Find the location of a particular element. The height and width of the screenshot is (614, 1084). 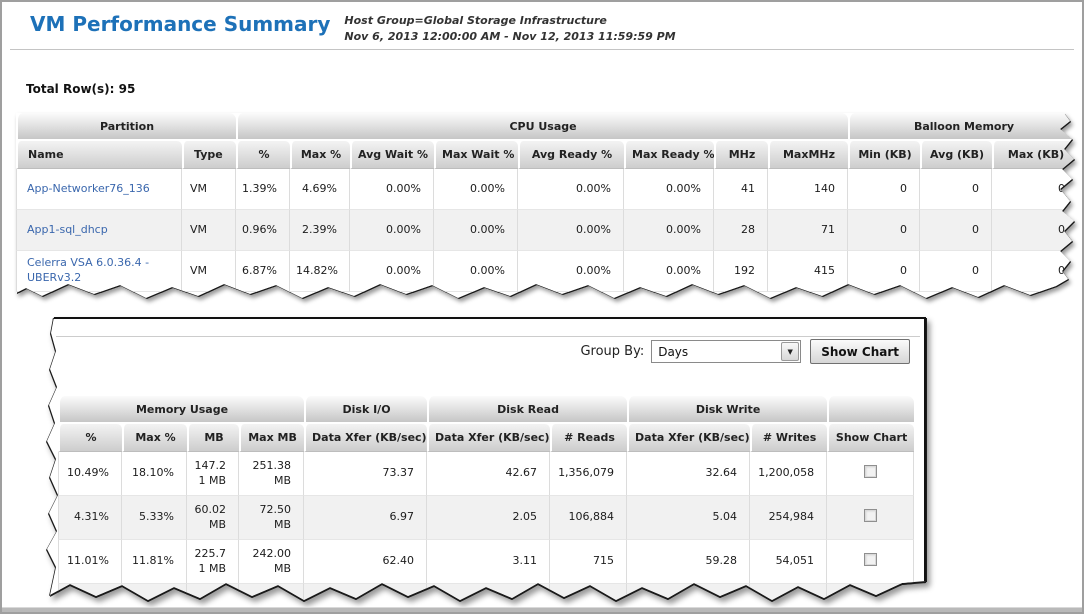

cpu-avg-ready: 0.00% is located at coordinates (571, 189).